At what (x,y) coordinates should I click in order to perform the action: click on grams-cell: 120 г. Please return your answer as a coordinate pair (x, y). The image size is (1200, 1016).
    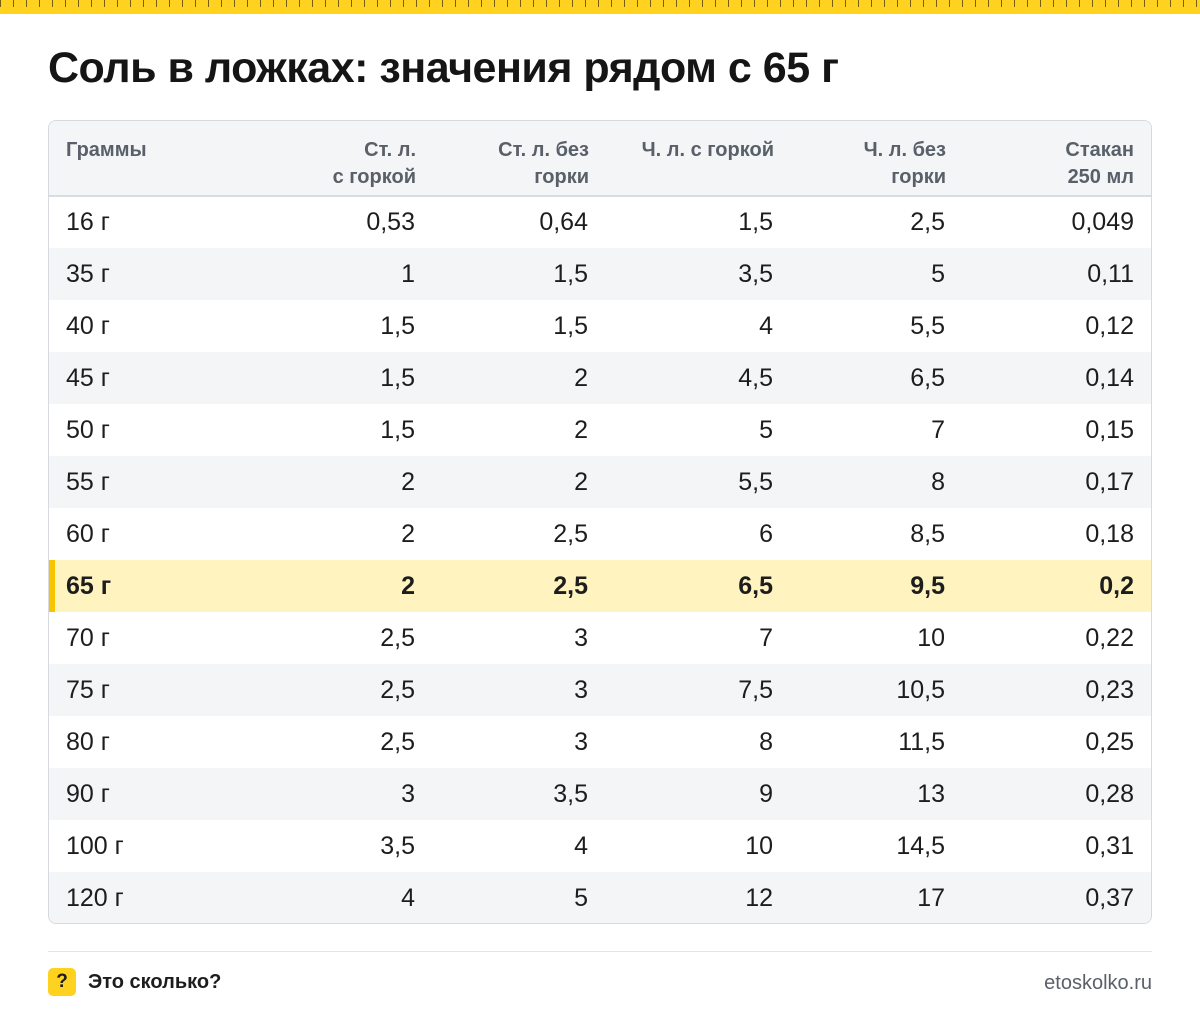
    Looking at the image, I should click on (95, 897).